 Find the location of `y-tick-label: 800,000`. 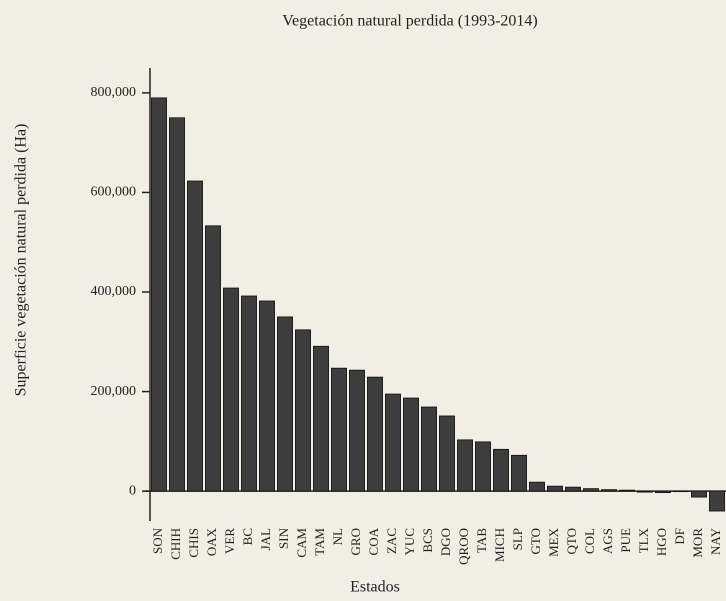

y-tick-label: 800,000 is located at coordinates (114, 92).